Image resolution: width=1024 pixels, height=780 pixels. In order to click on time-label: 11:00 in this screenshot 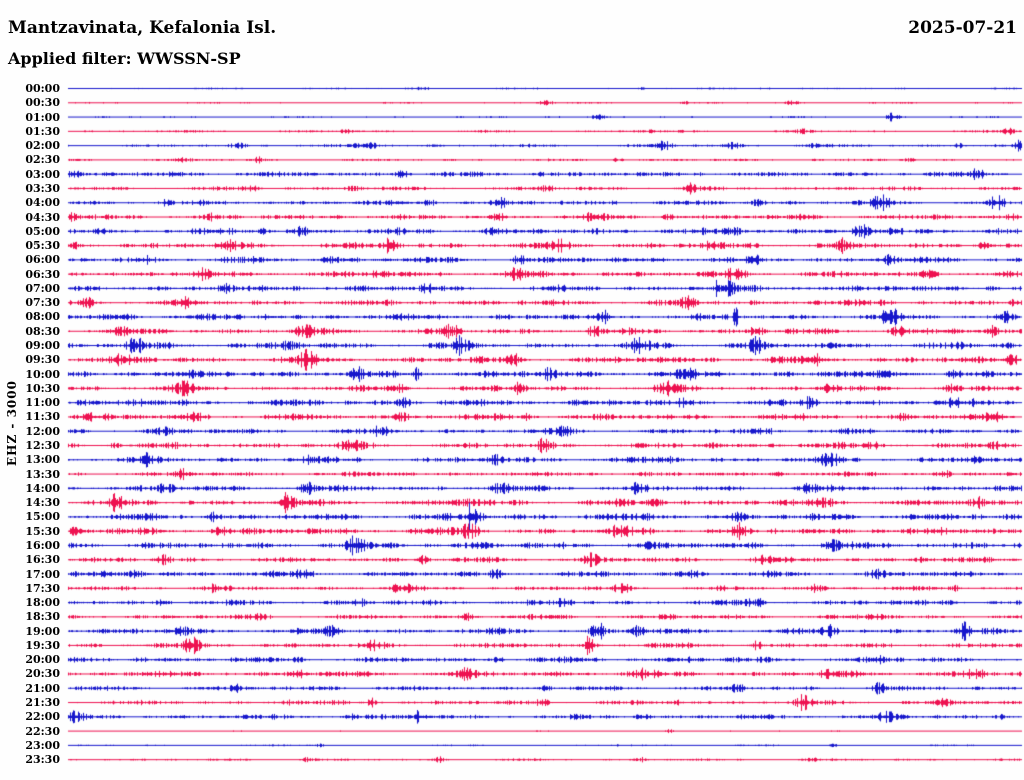, I will do `click(42, 403)`.